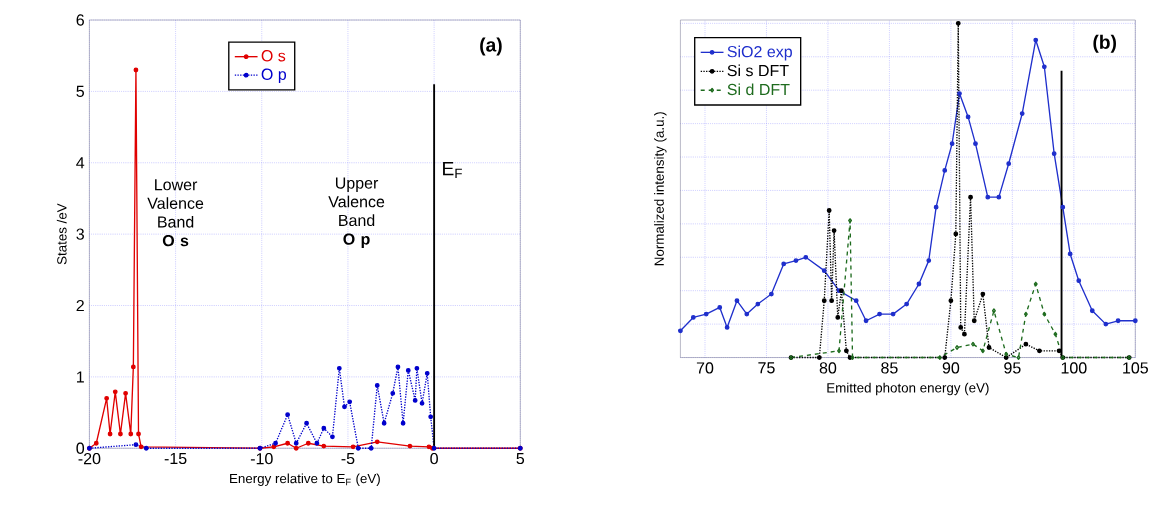 The width and height of the screenshot is (1154, 515). I want to click on legend-label: Si d DFT, so click(758, 89).